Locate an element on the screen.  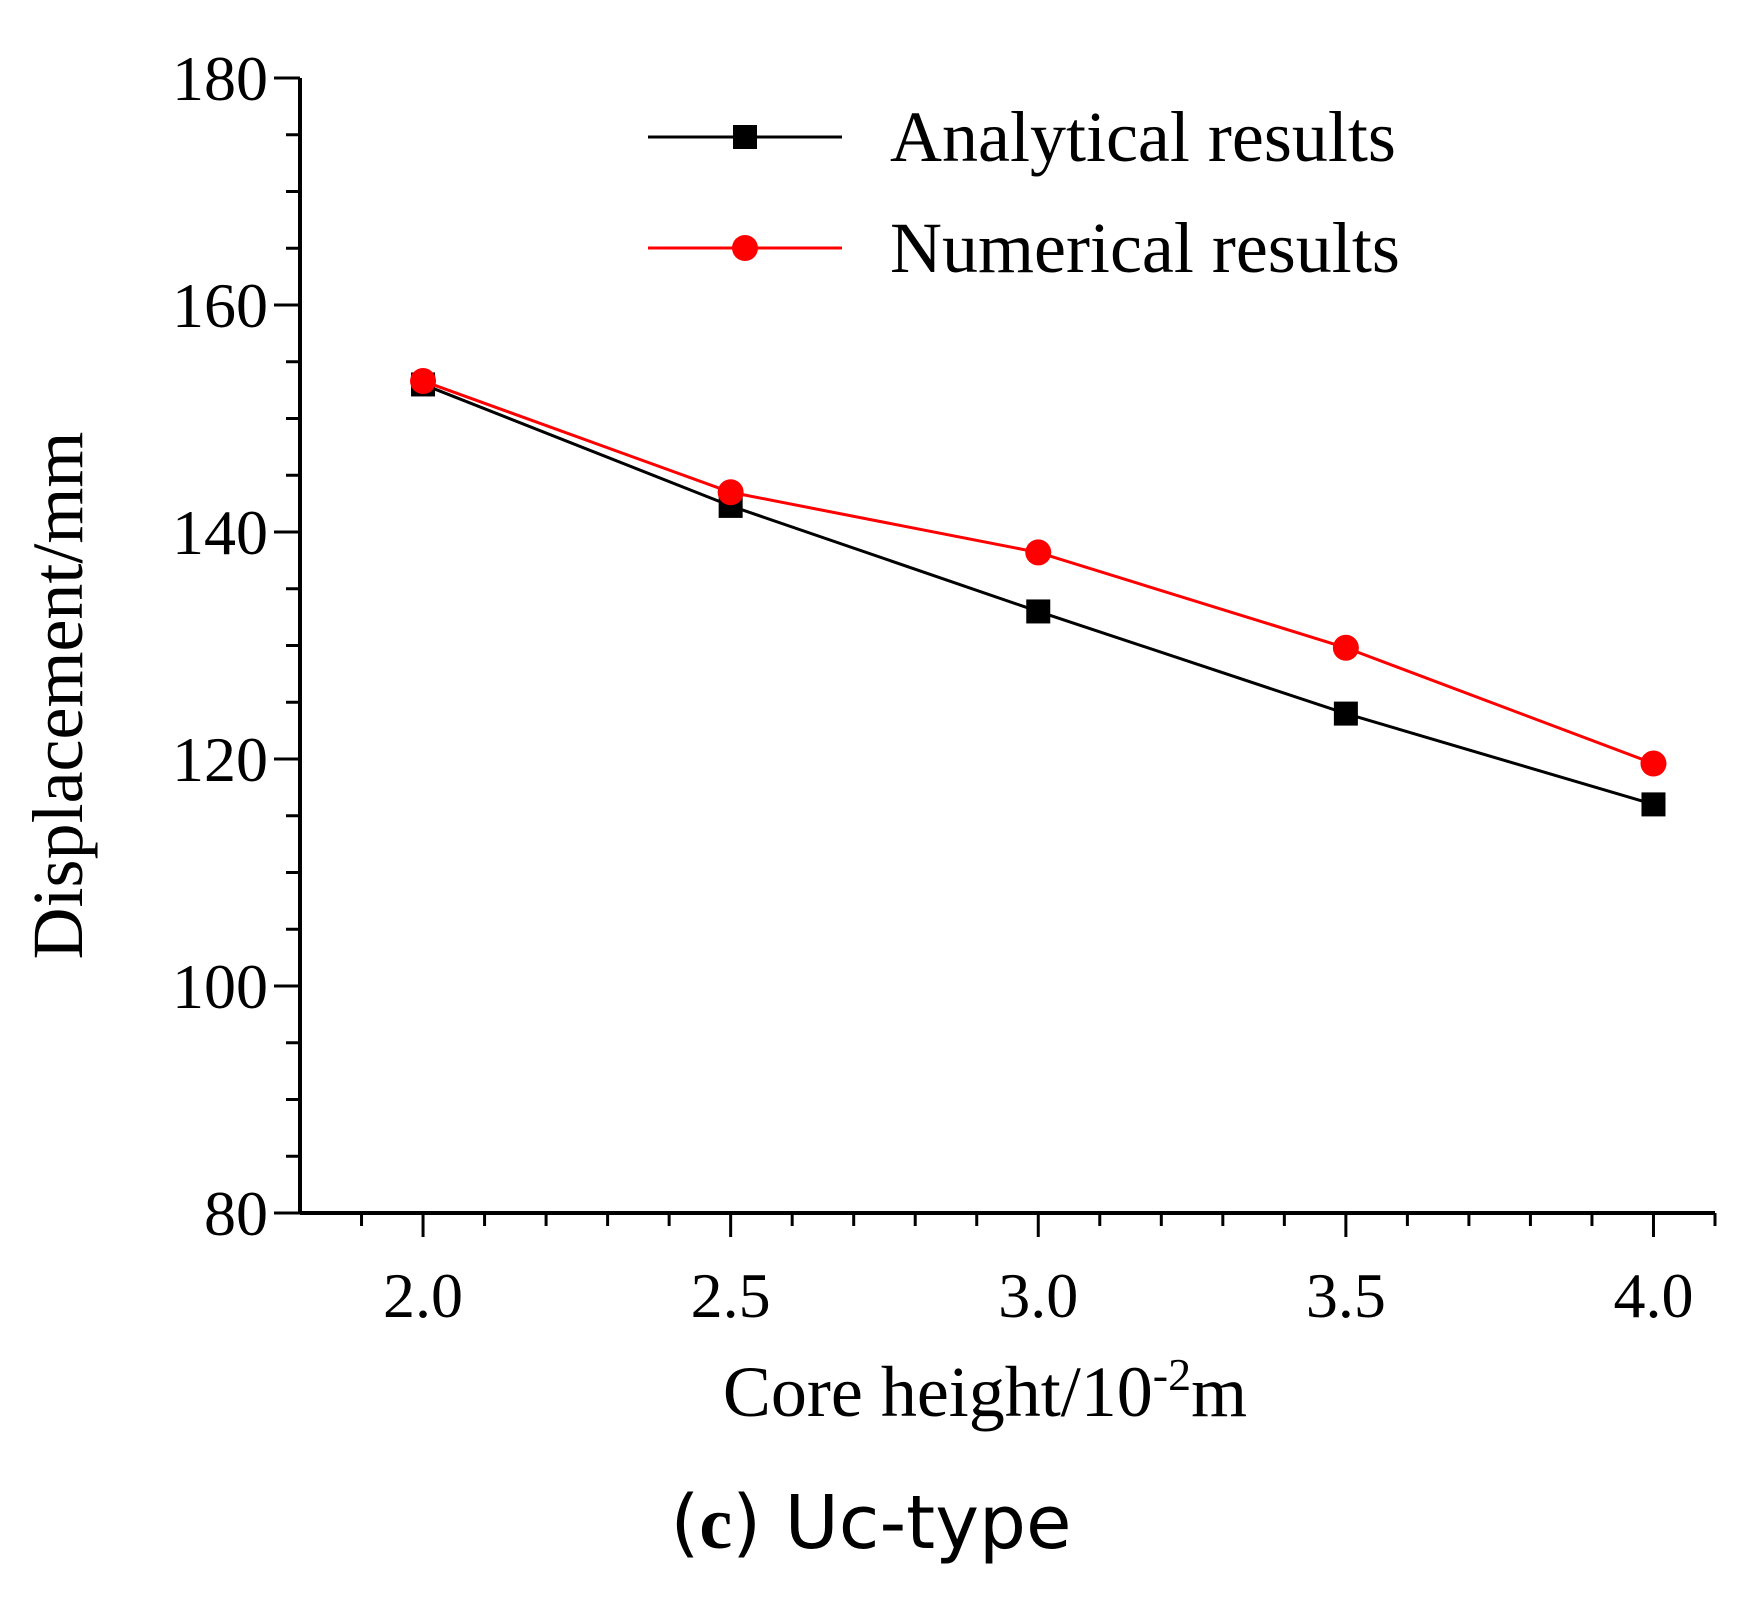
y-tick-label: 140 is located at coordinates (220, 532).